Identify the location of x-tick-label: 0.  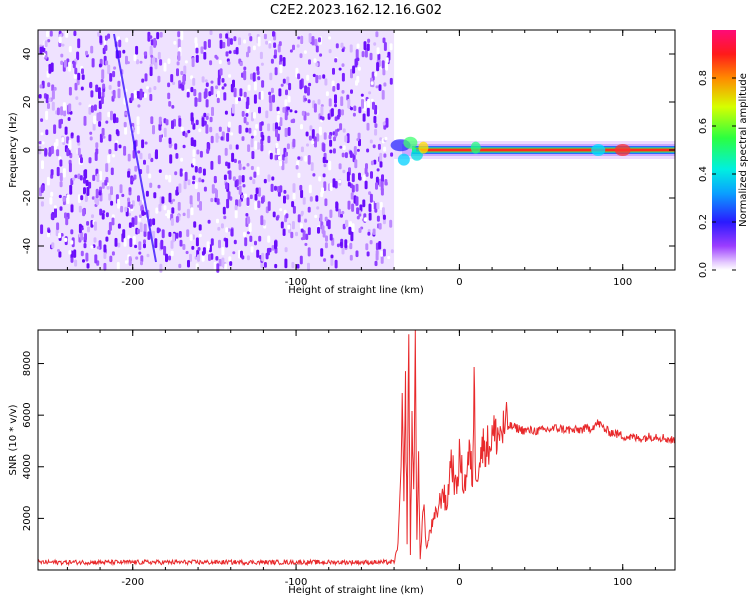
(459, 582).